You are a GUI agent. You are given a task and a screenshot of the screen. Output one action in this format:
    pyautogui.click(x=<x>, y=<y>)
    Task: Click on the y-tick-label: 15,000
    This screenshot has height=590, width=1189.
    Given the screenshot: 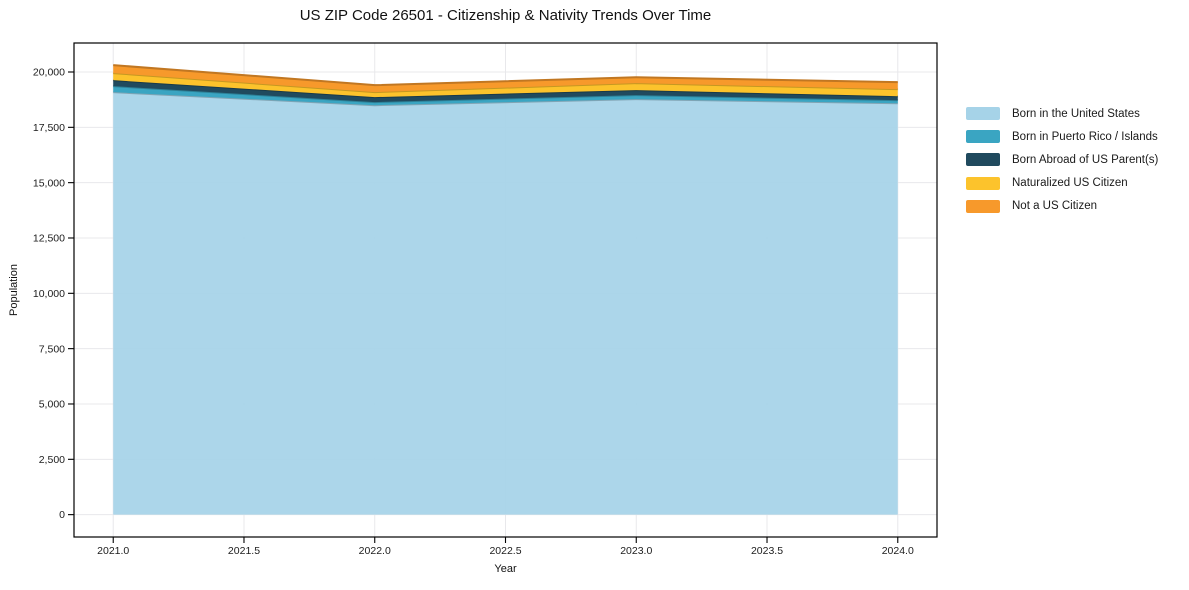 What is the action you would take?
    pyautogui.click(x=49, y=183)
    